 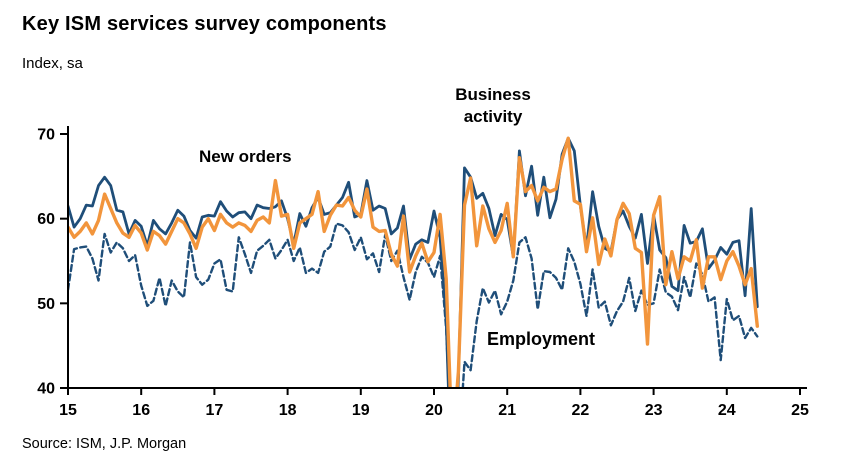 What do you see at coordinates (204, 24) in the screenshot?
I see `chart-title: Key ISM services survey components` at bounding box center [204, 24].